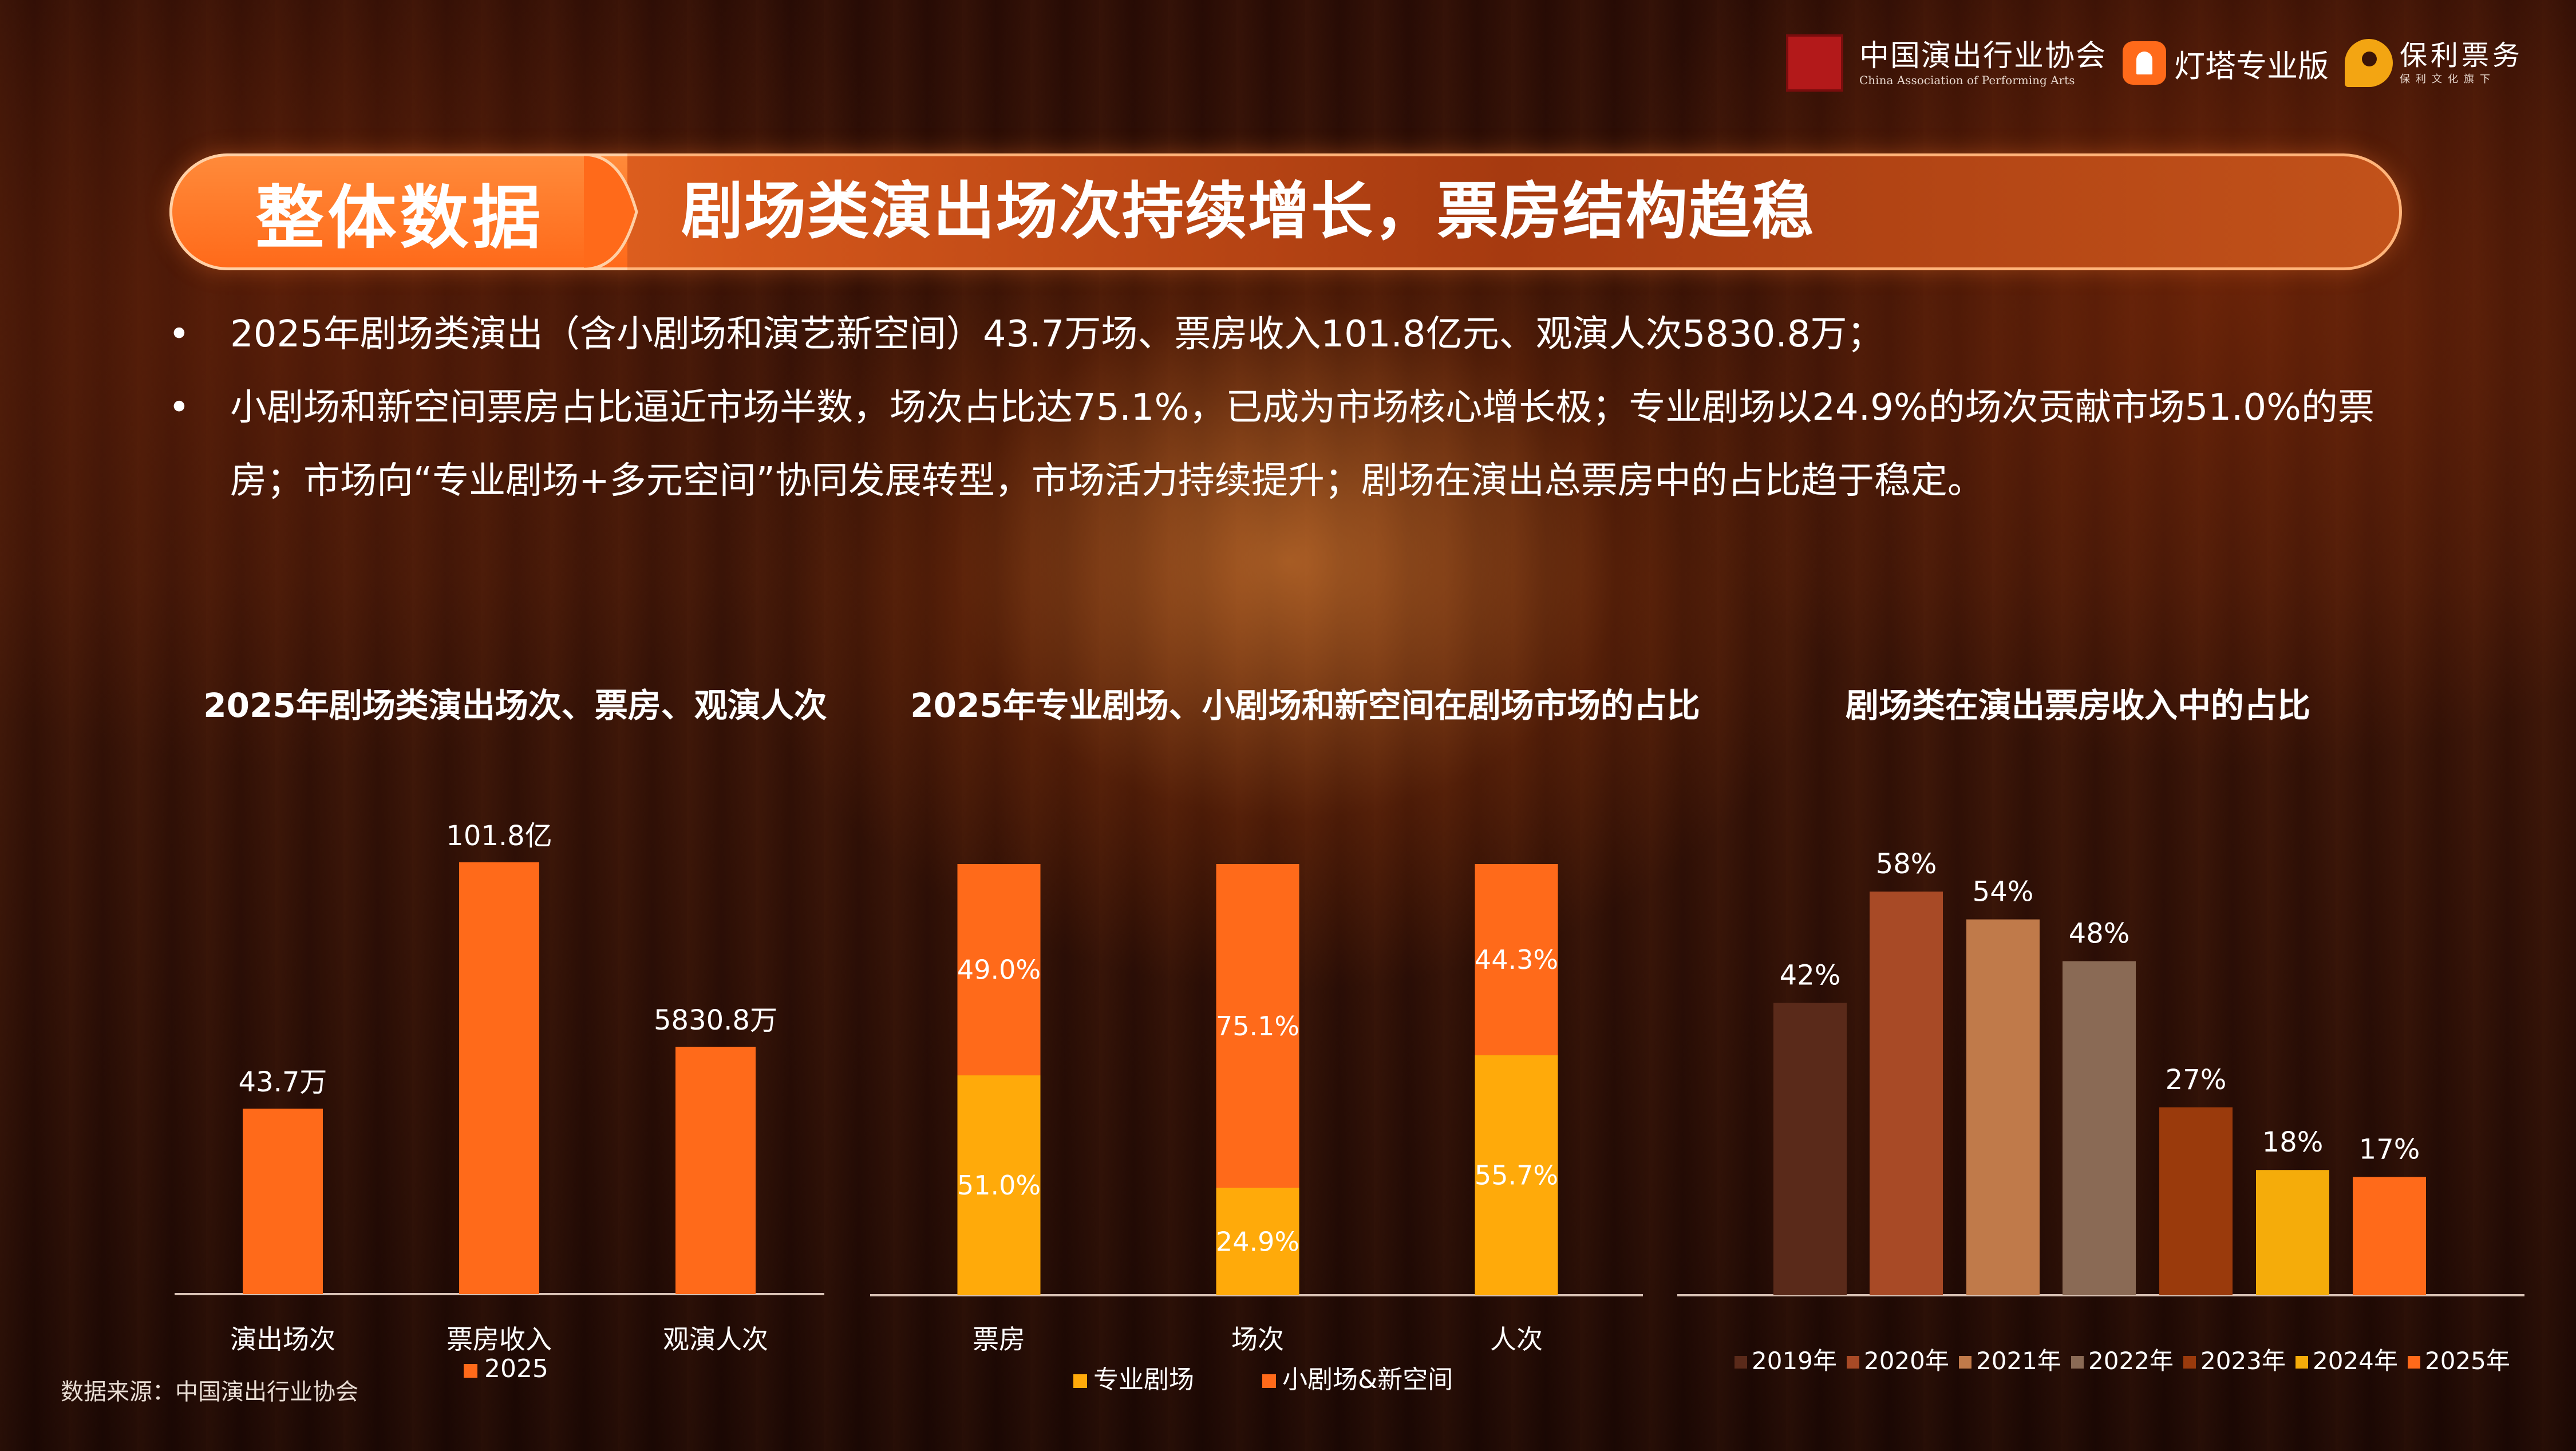  I want to click on data-label: 101.8亿, so click(499, 836).